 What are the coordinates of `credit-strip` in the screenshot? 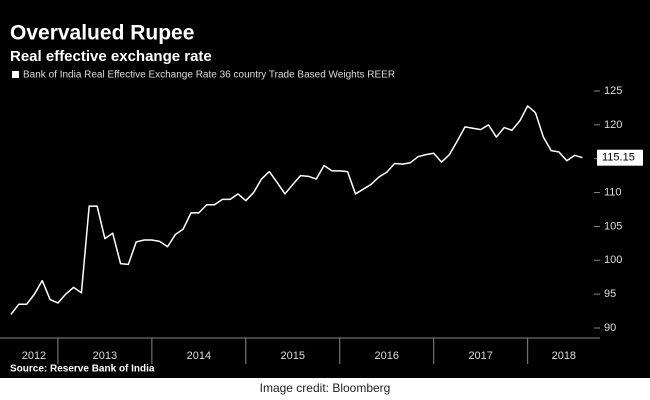 It's located at (325, 389).